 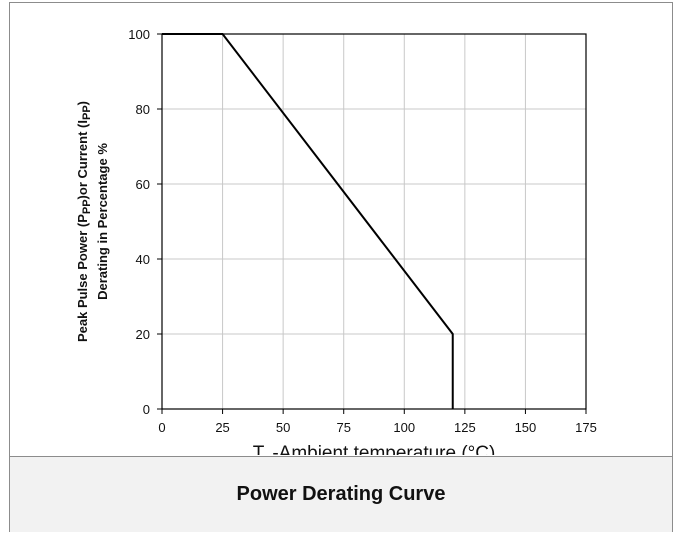 What do you see at coordinates (161, 427) in the screenshot?
I see `x-tick-label: 0` at bounding box center [161, 427].